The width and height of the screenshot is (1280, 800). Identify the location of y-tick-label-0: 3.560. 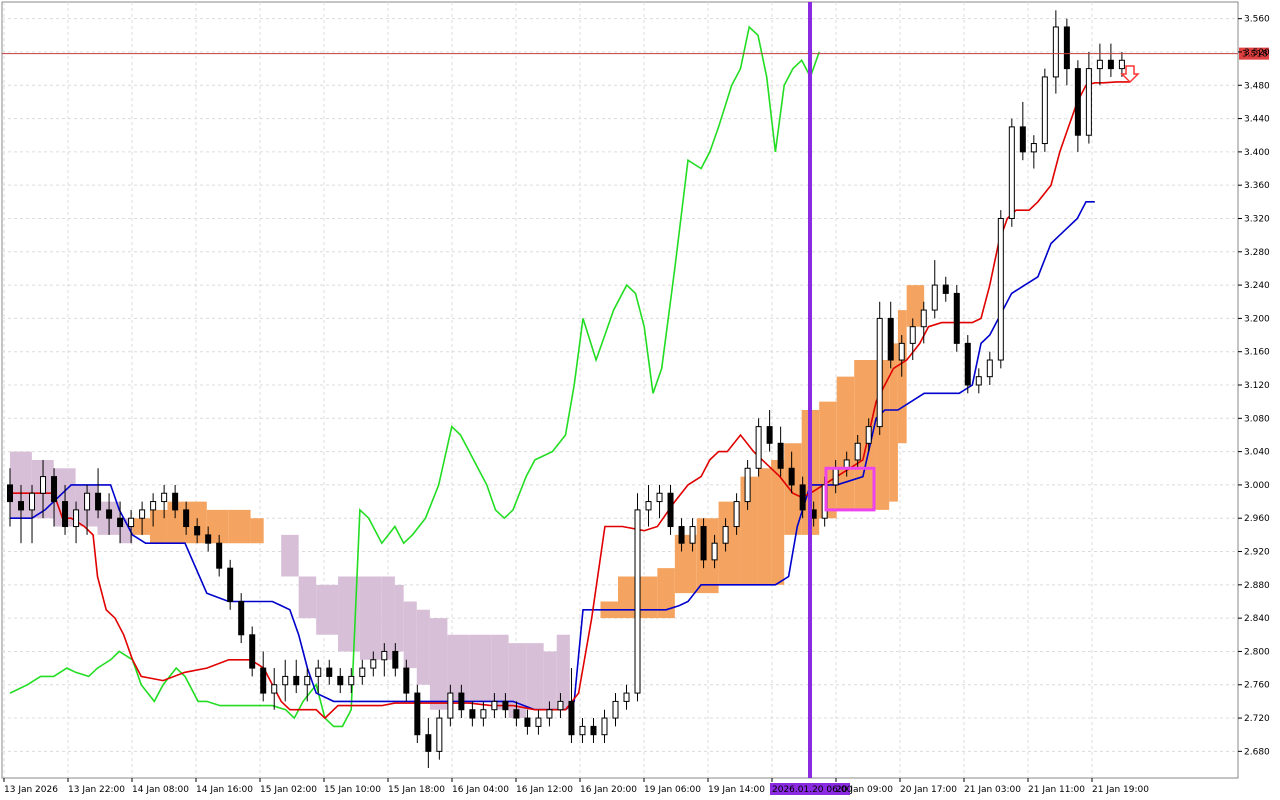
(1257, 20).